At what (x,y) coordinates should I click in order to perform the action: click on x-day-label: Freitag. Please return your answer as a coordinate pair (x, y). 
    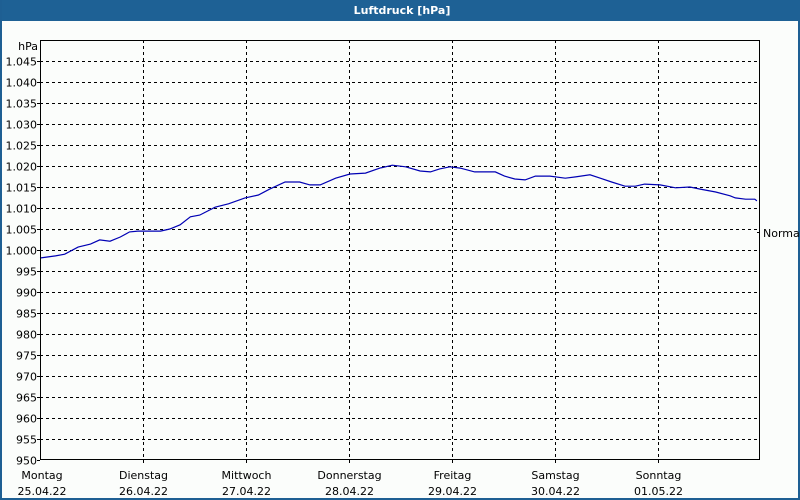
    Looking at the image, I should click on (453, 475).